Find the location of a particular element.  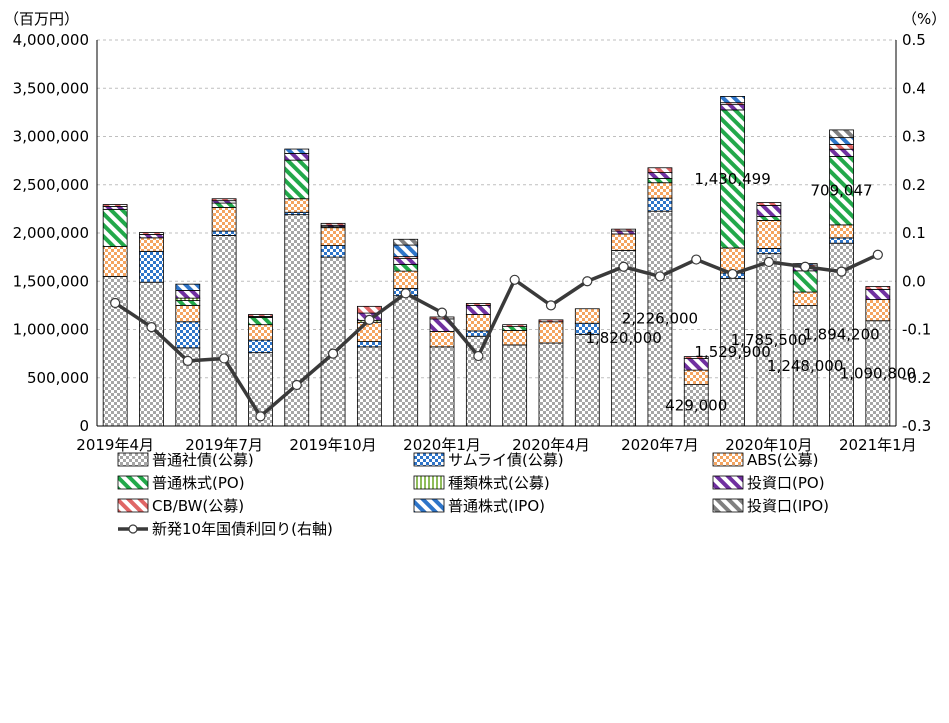

bar-abs--12 is located at coordinates (551, 332).